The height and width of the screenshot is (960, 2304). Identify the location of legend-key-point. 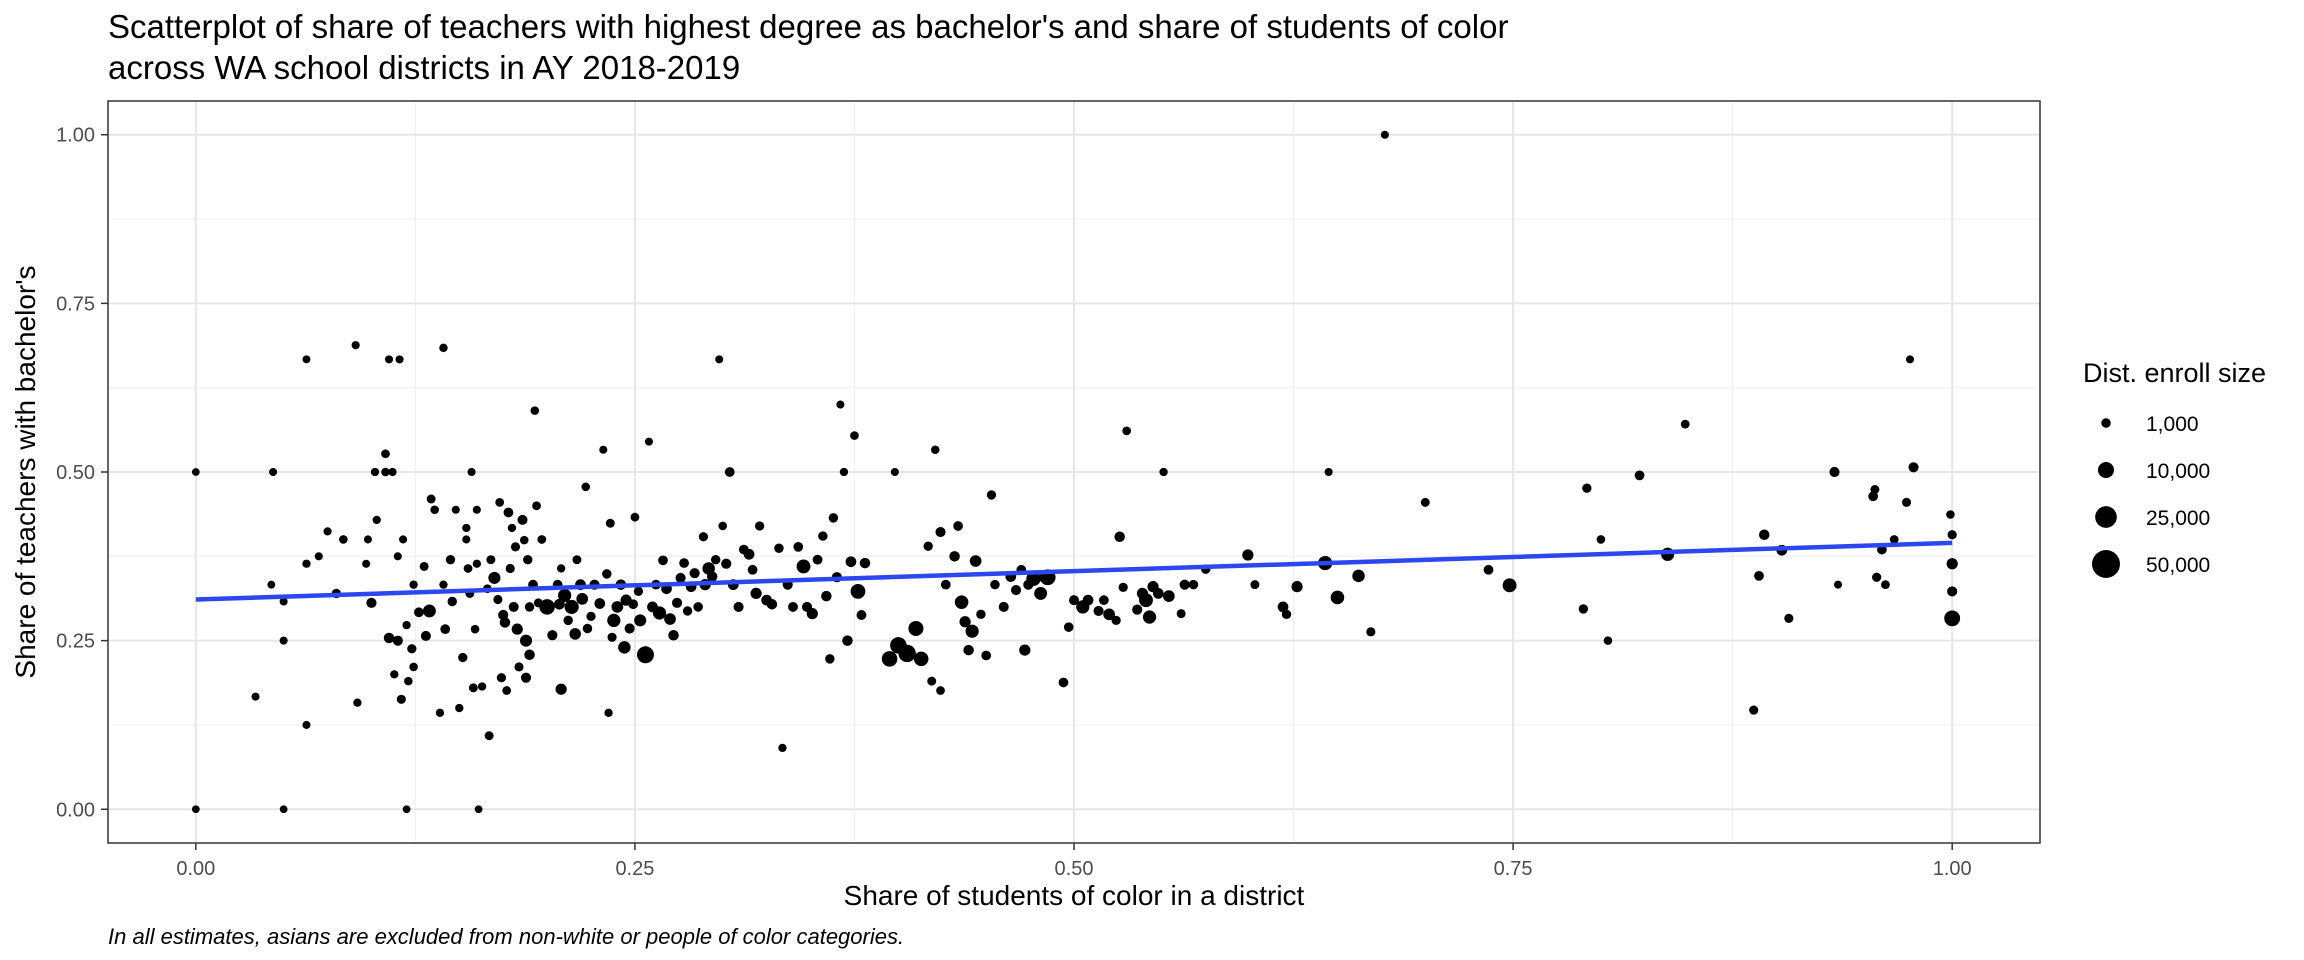
(2106, 470).